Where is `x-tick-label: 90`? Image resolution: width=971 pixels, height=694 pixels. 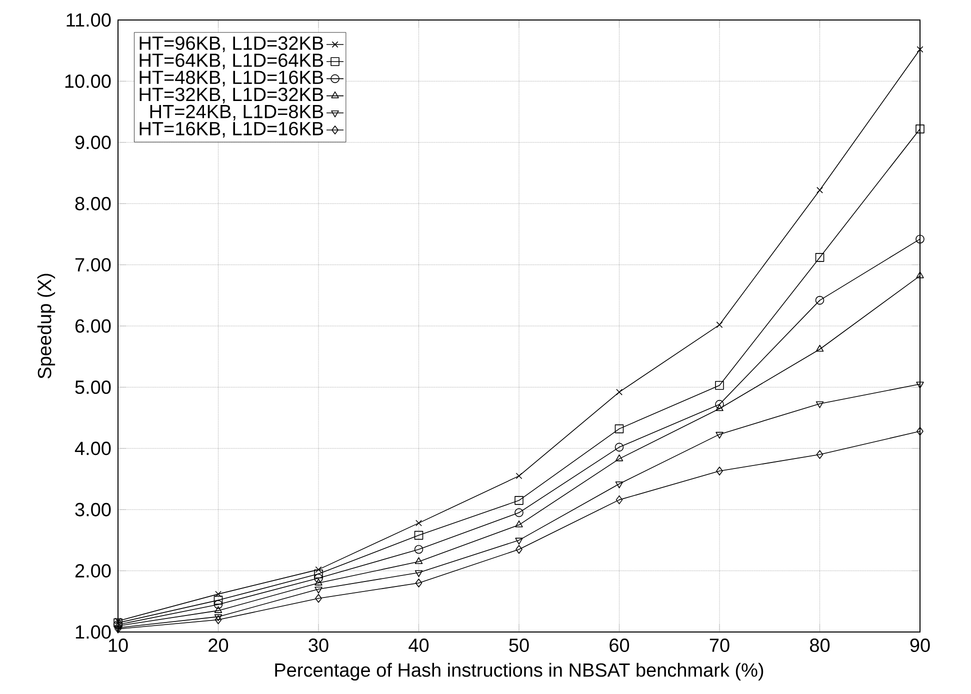
x-tick-label: 90 is located at coordinates (920, 645).